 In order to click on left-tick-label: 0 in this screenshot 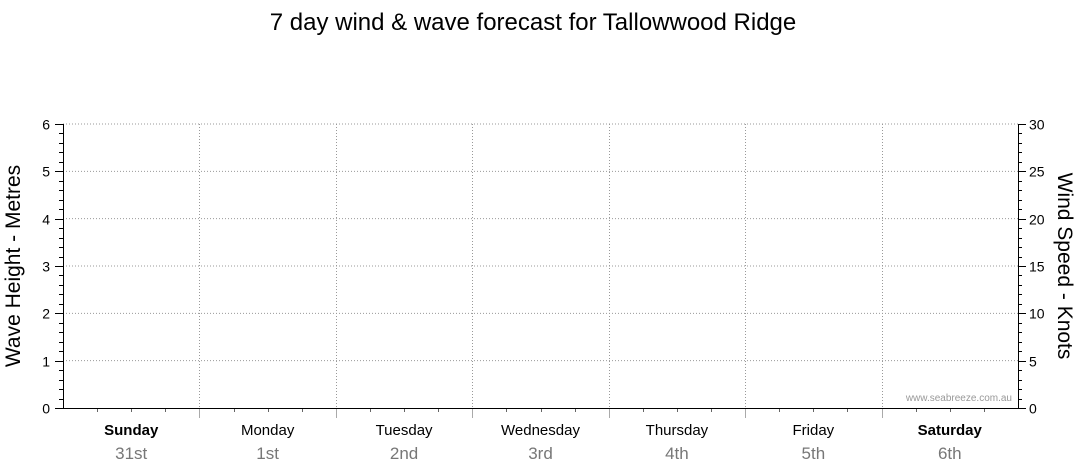, I will do `click(46, 409)`.